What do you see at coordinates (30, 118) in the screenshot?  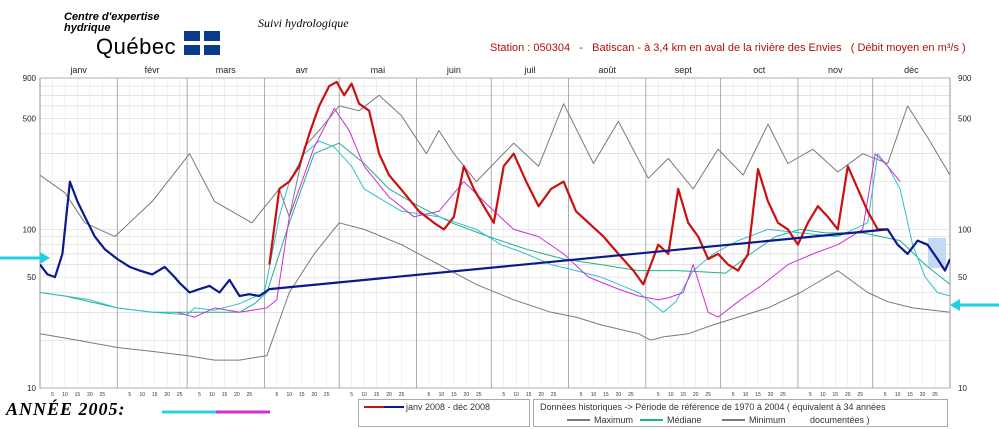 I see `y-tick-left: 500` at bounding box center [30, 118].